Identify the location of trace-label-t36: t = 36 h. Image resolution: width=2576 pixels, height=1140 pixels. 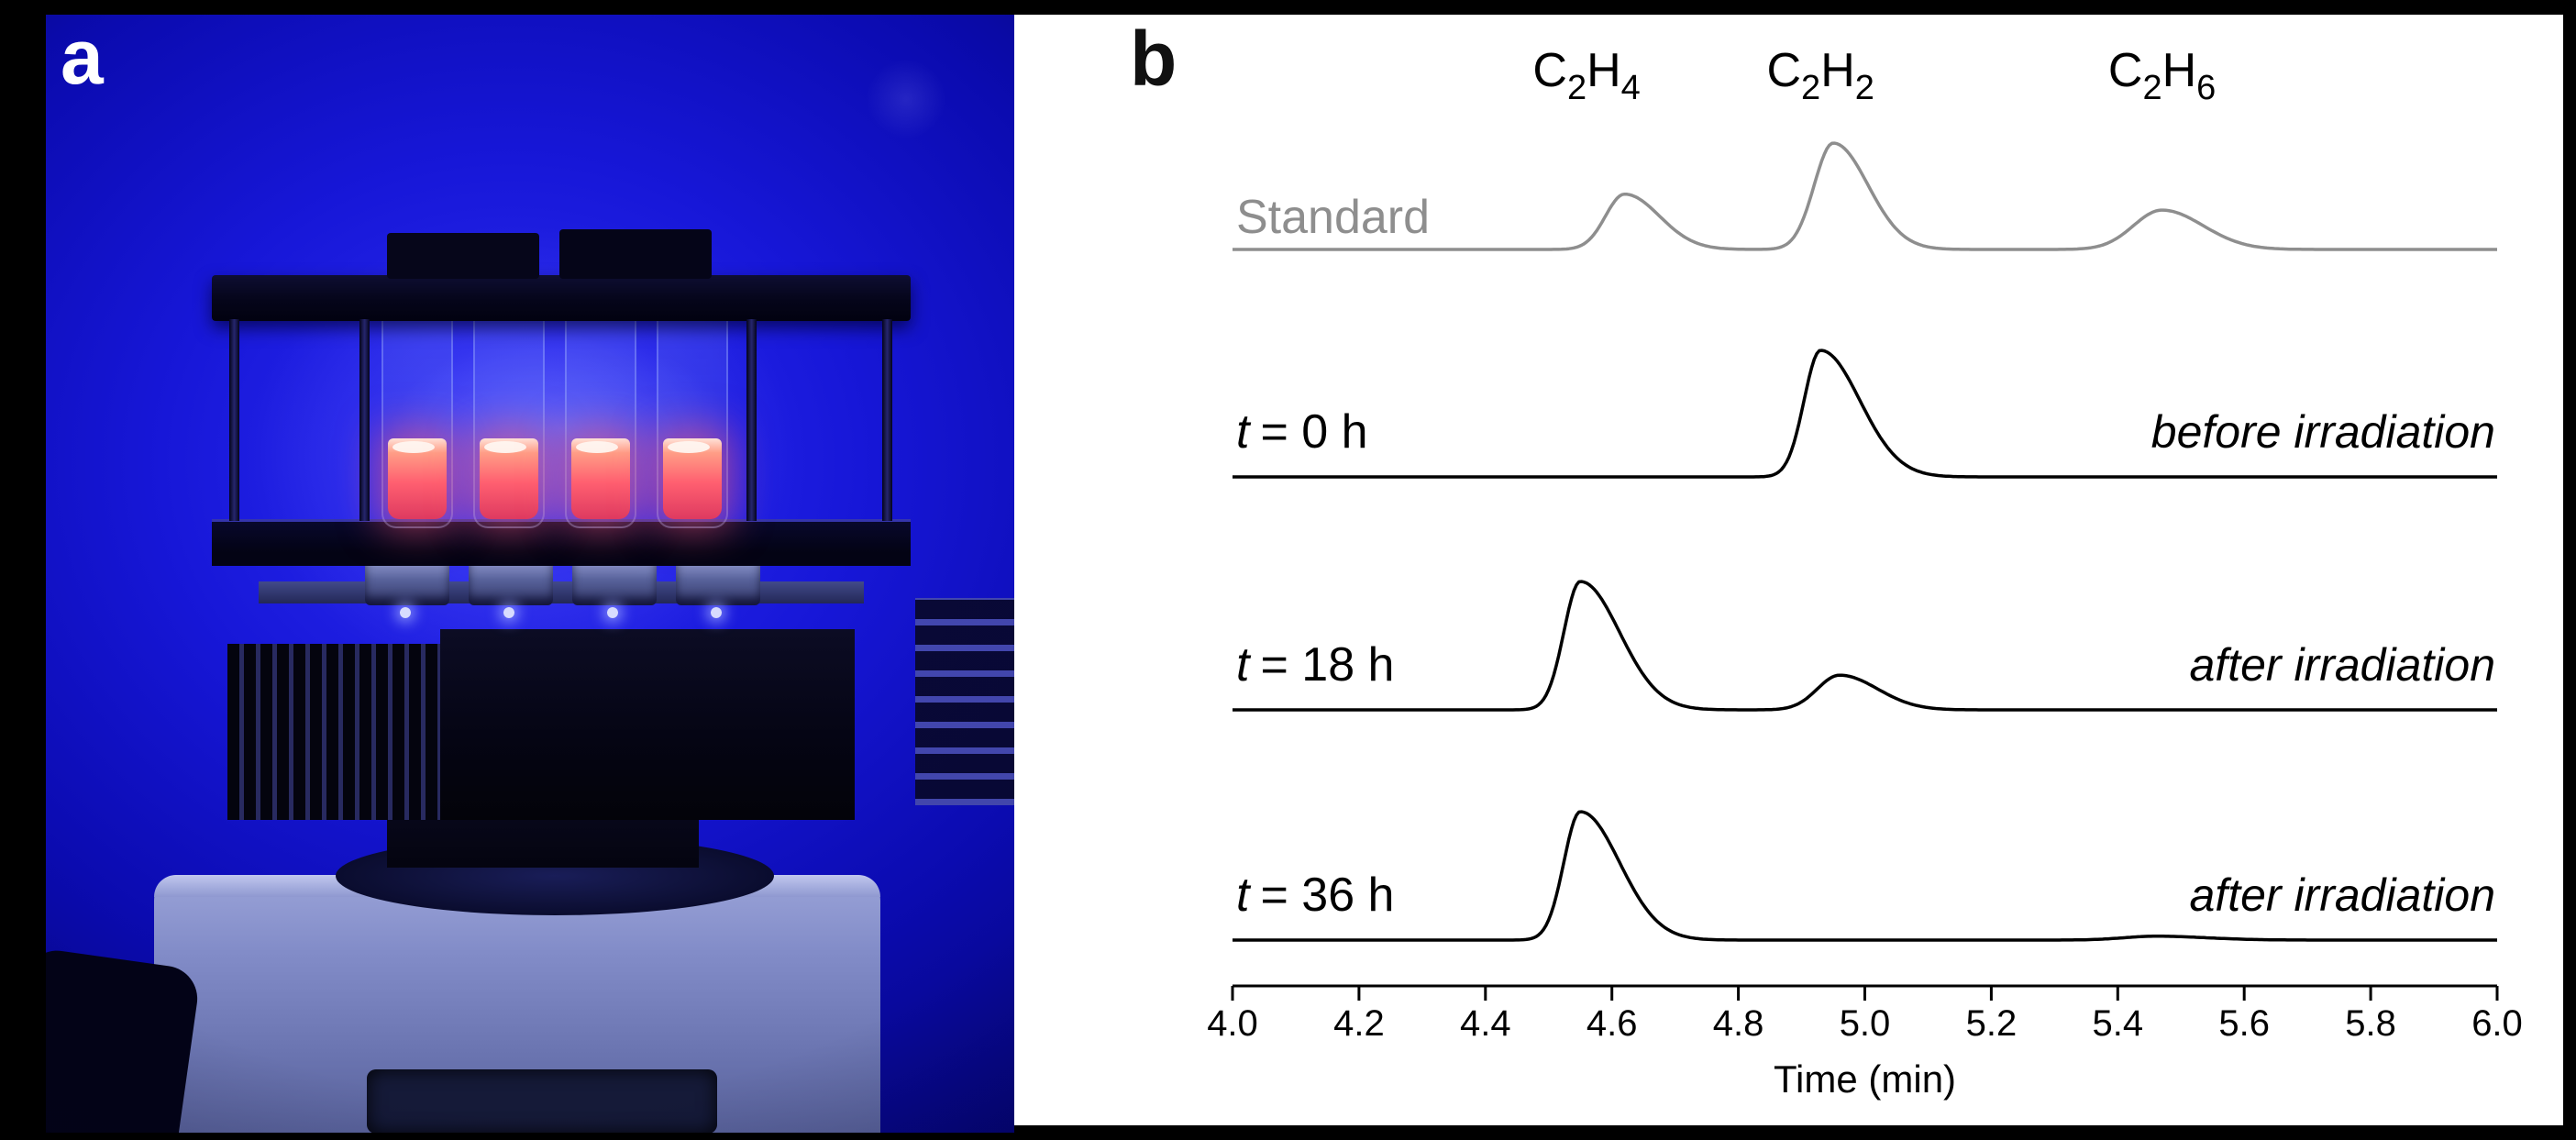
(1315, 895).